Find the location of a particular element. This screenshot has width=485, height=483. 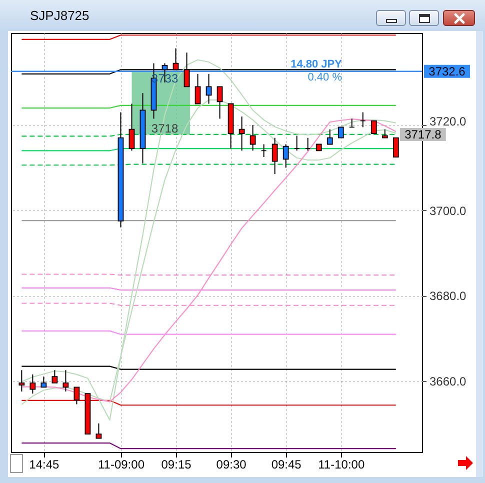

data-label: 3717.8 is located at coordinates (423, 134).